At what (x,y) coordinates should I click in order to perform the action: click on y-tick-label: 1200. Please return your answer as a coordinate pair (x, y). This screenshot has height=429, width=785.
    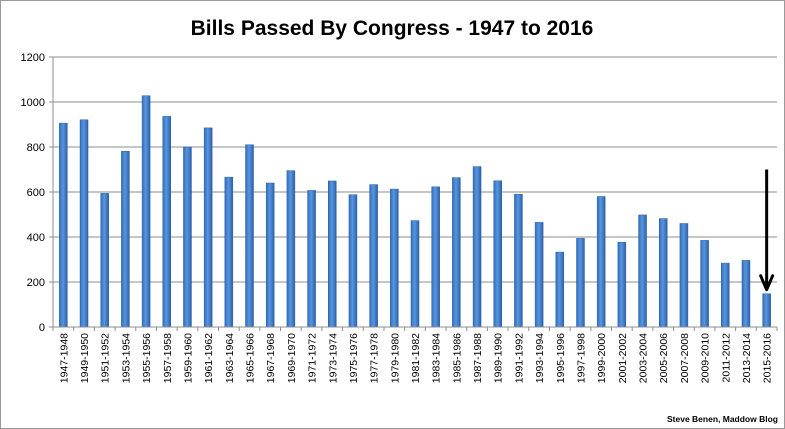
    Looking at the image, I should click on (33, 58).